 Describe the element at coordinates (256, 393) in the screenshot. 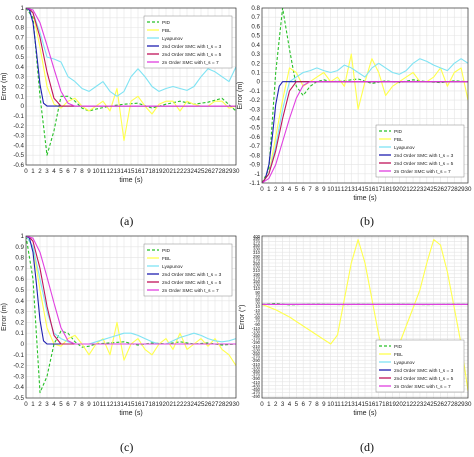

I see `y-tick-label: -470` at that location.